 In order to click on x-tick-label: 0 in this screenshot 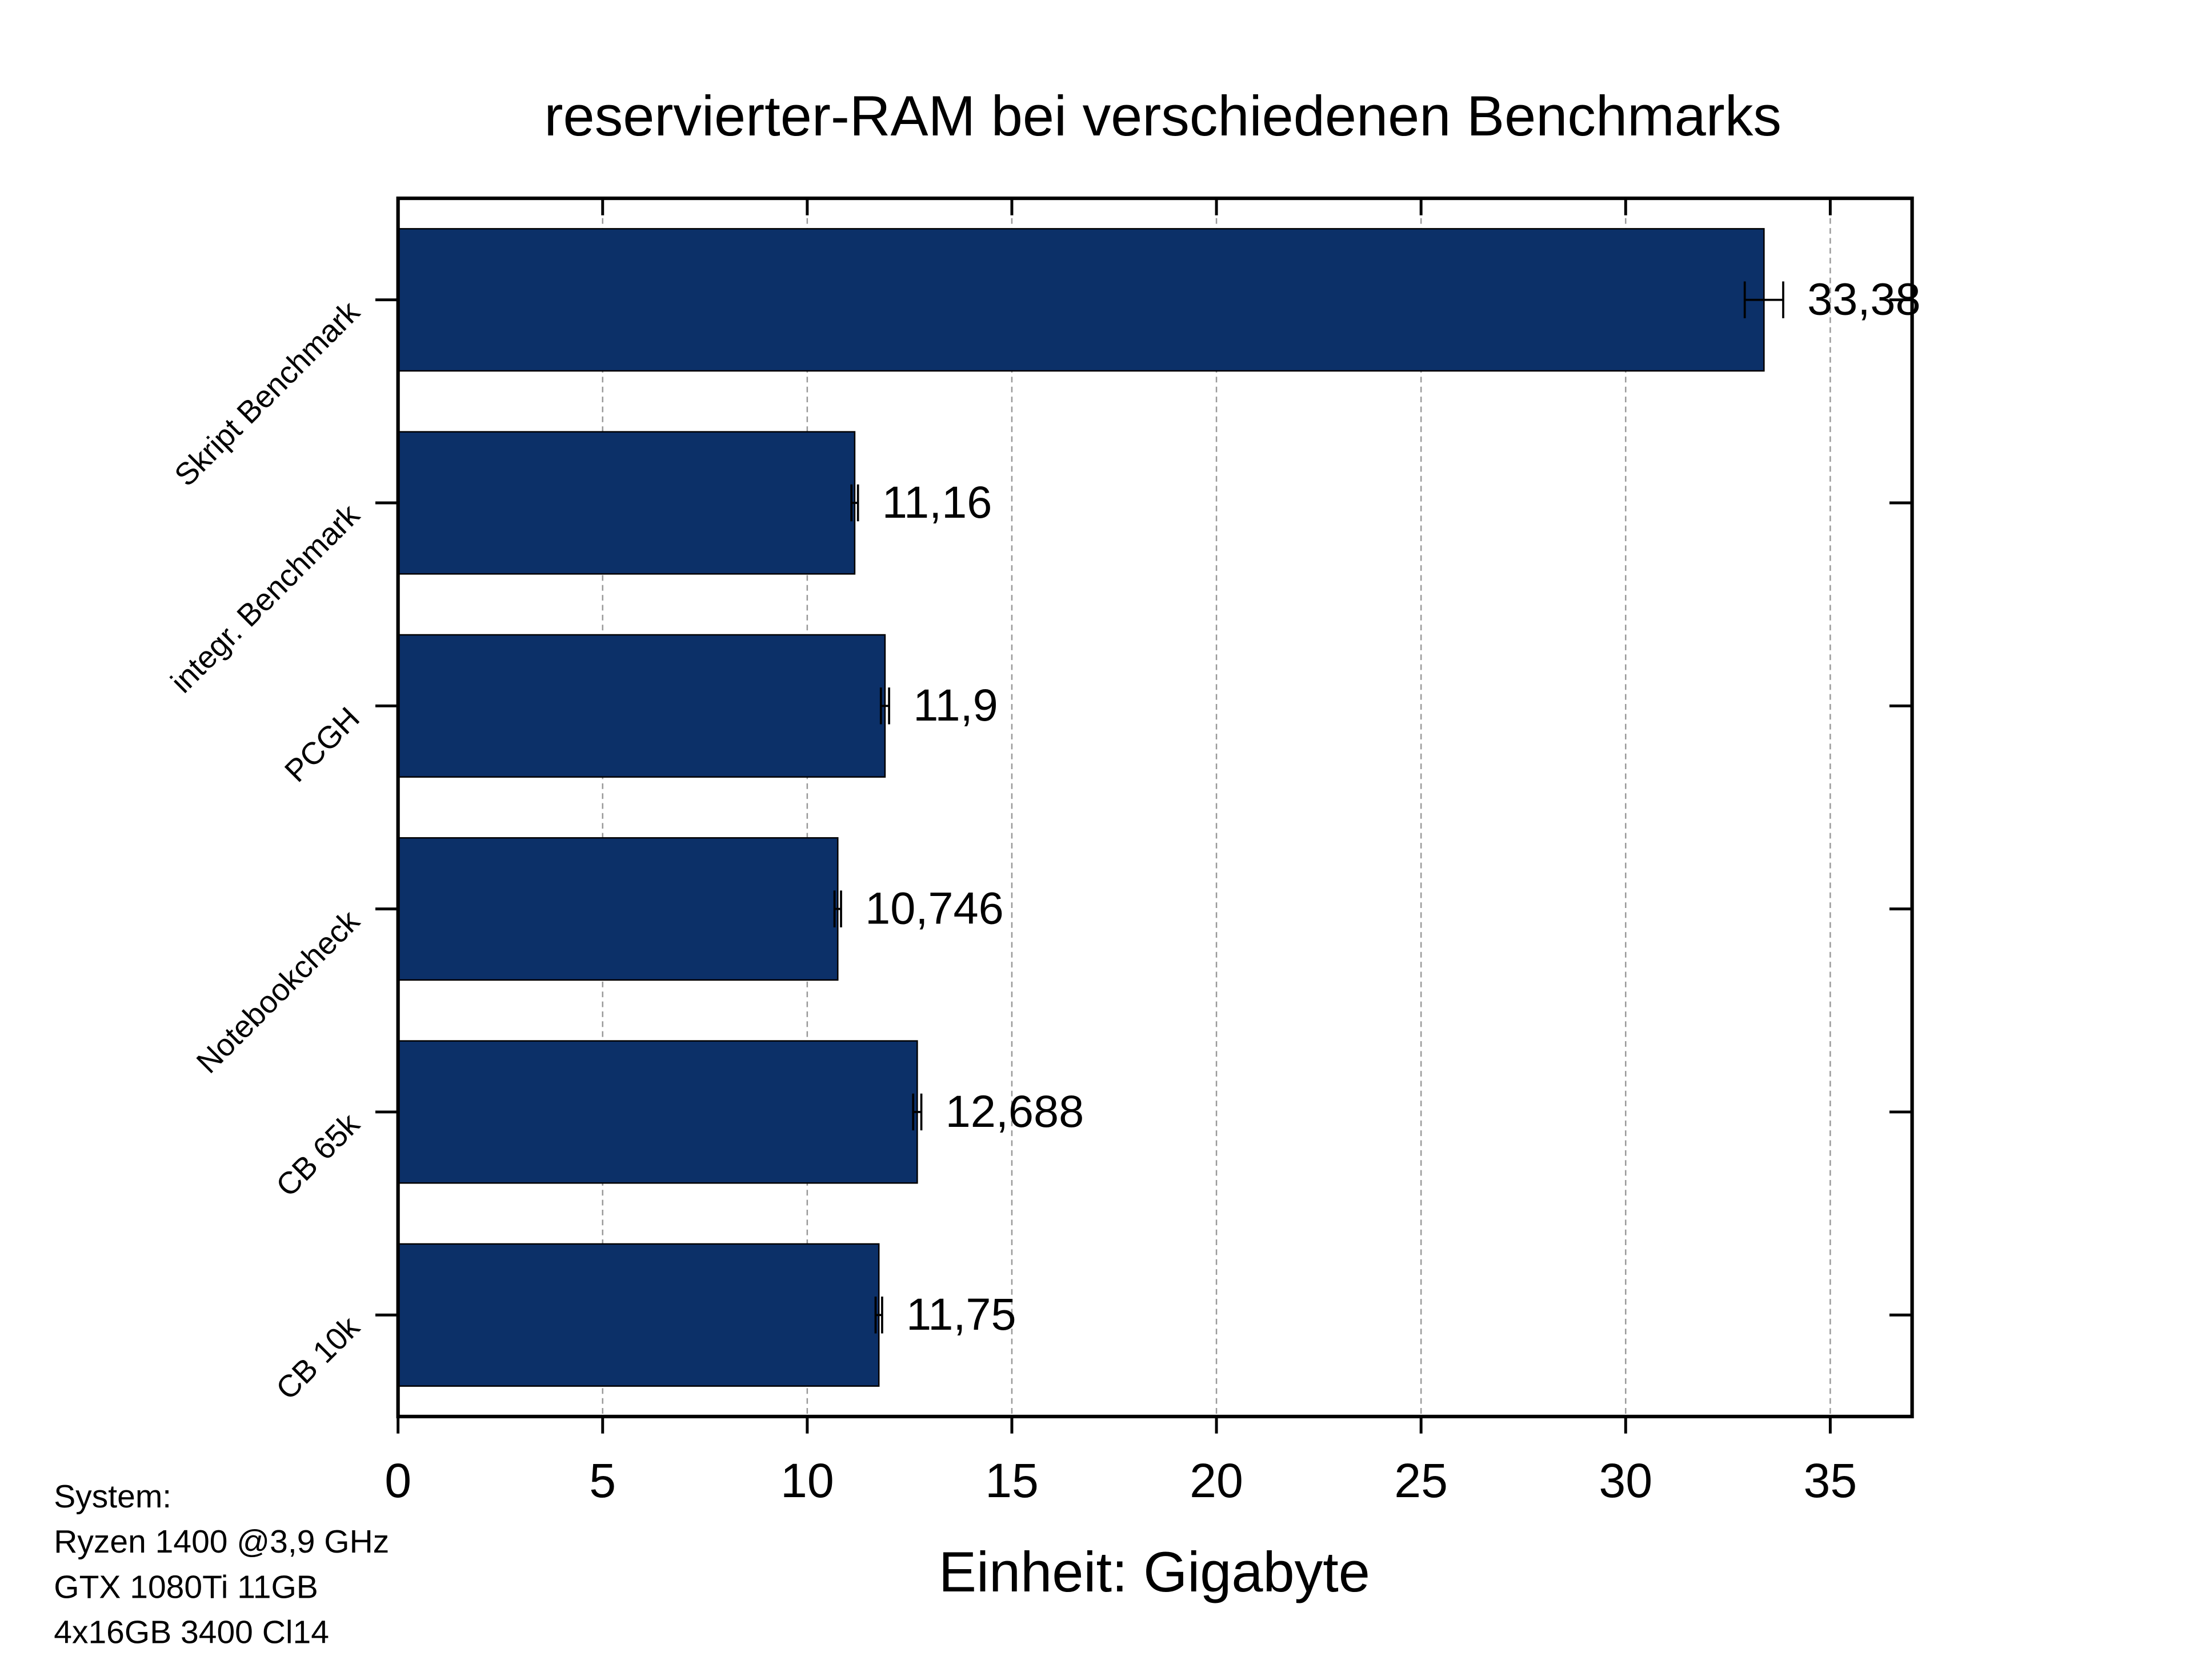, I will do `click(398, 1480)`.